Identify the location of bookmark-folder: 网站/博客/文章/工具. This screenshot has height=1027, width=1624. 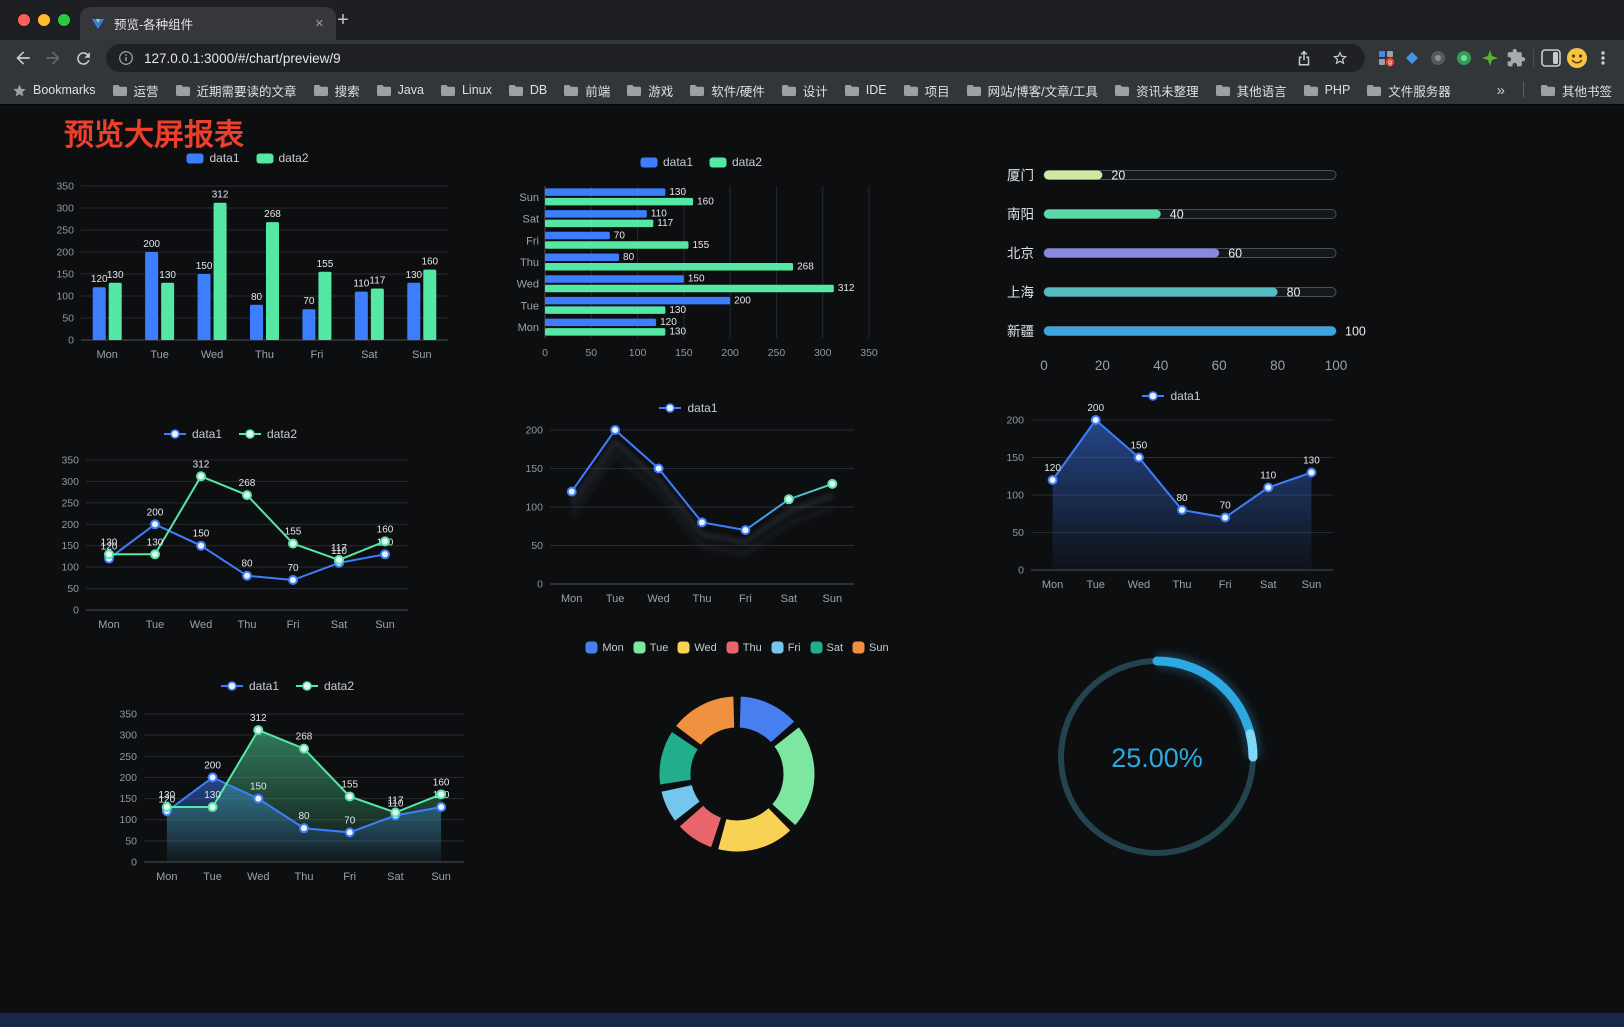
(1032, 90).